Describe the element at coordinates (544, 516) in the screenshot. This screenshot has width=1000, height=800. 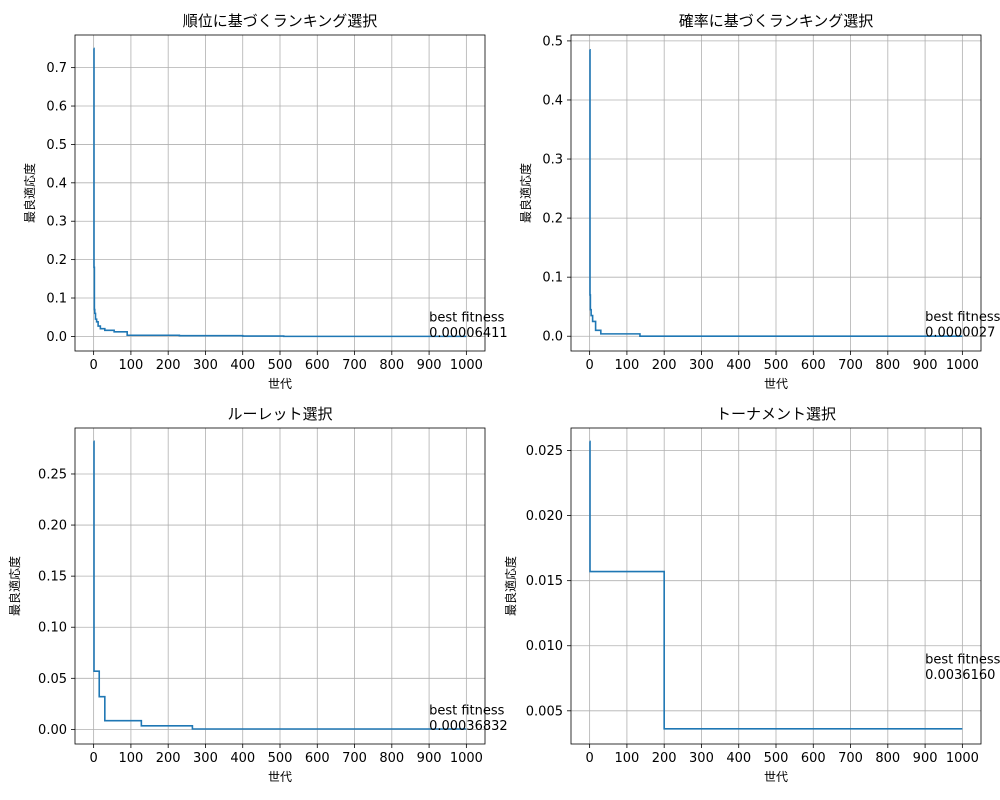
I see `y-tick-label: 0.020` at that location.